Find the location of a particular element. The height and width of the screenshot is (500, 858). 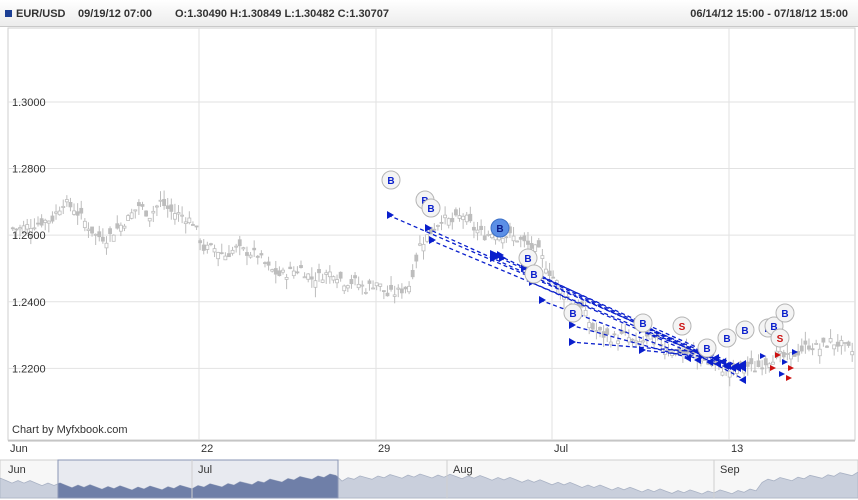

cluster-arrow is located at coordinates (763, 356).